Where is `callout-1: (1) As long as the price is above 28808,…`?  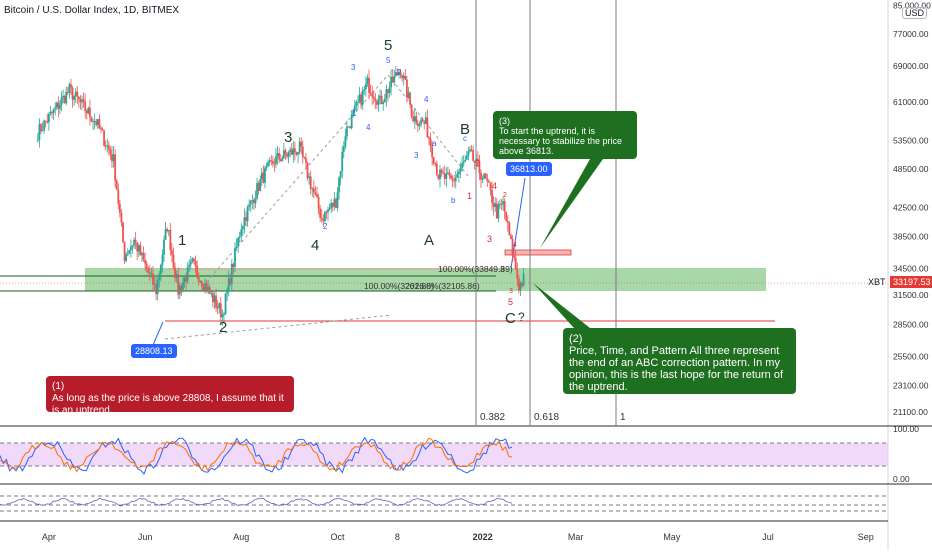
callout-1: (1) As long as the price is above 28808,… is located at coordinates (170, 396).